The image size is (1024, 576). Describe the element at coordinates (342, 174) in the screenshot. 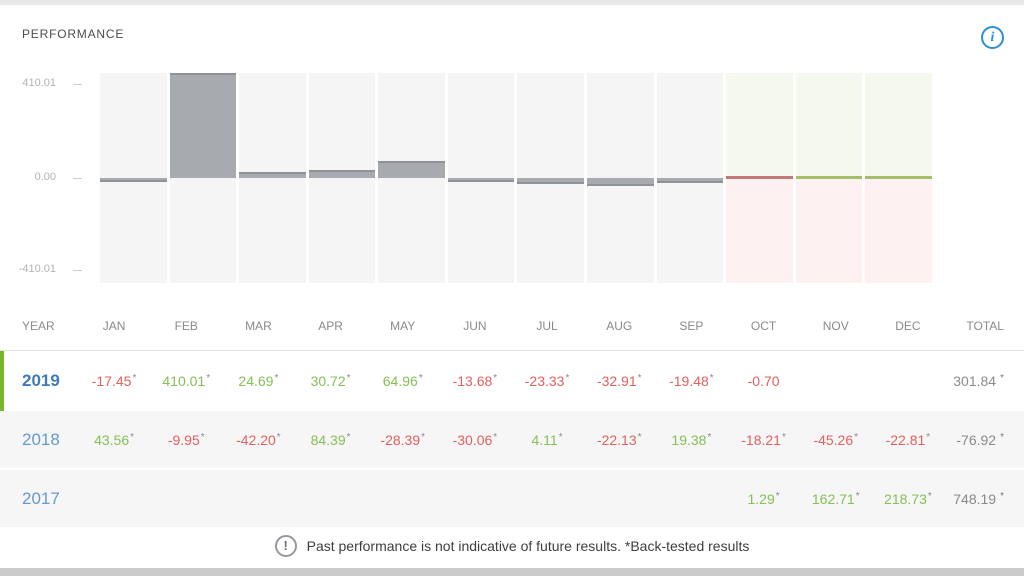

I see `performance-bar-apr` at that location.